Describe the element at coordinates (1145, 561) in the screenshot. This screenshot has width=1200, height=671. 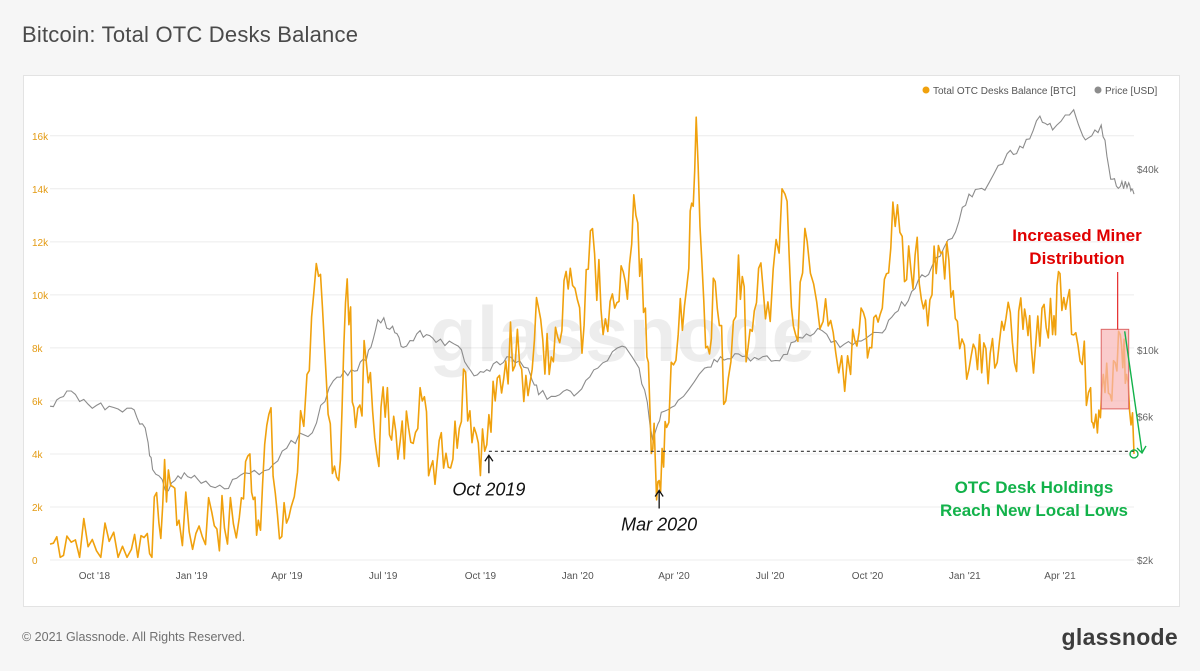
I see `right-tick-label: $2k` at that location.